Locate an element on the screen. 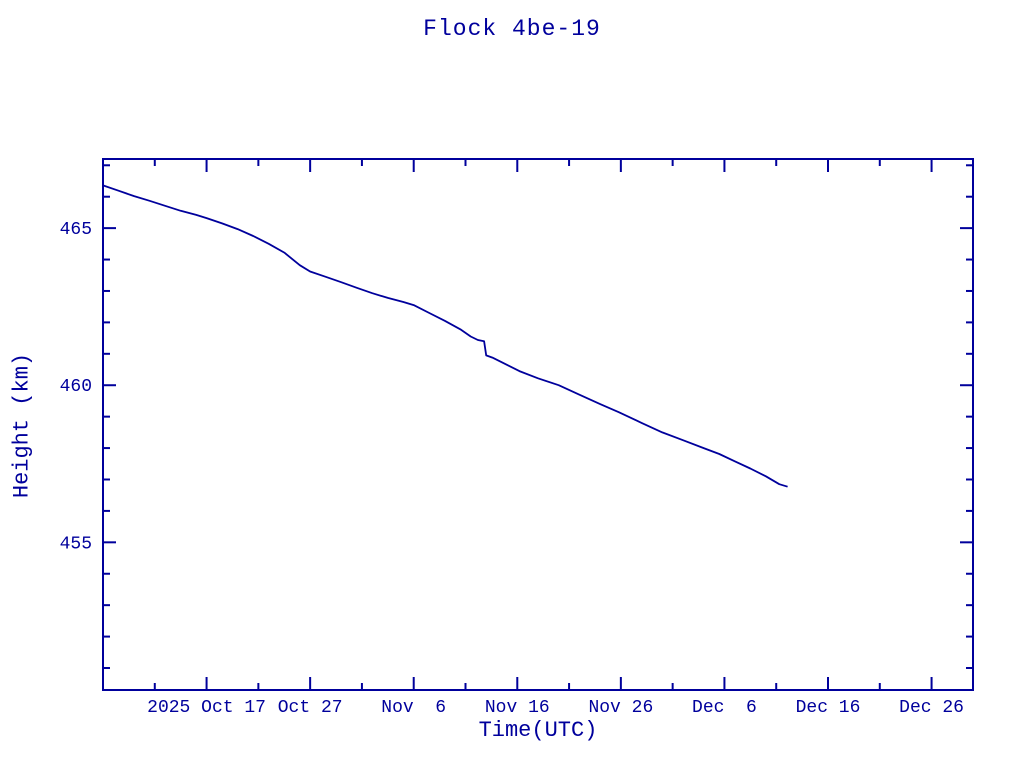 Image resolution: width=1024 pixels, height=768 pixels. x-tick-label: Dec 16 is located at coordinates (828, 708).